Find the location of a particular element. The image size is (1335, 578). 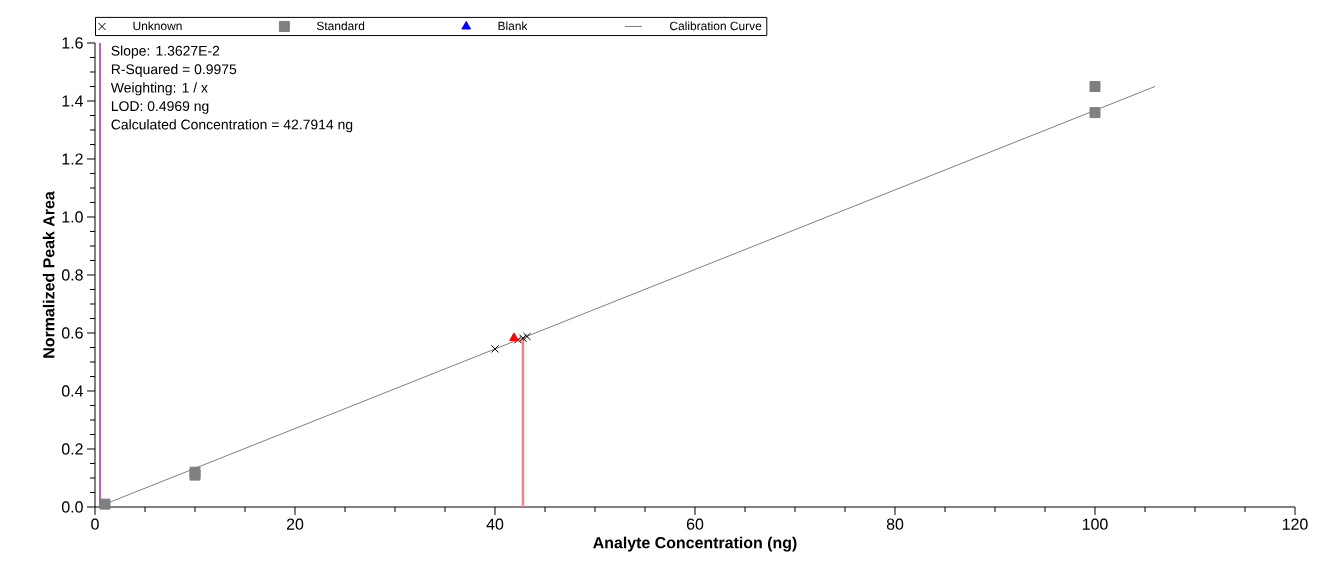

legend-label: Unknown is located at coordinates (157, 26).